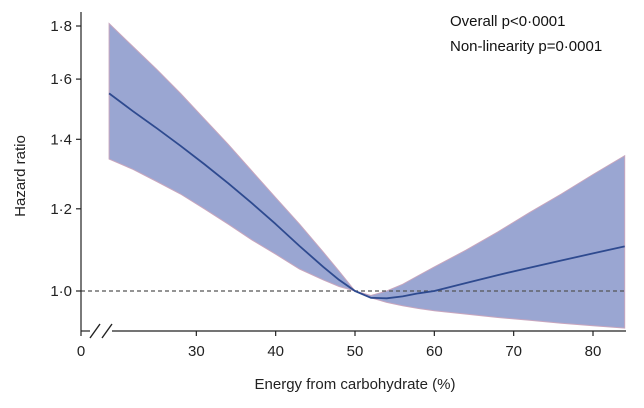  Describe the element at coordinates (61, 291) in the screenshot. I see `y-tick-label: 1·0` at that location.